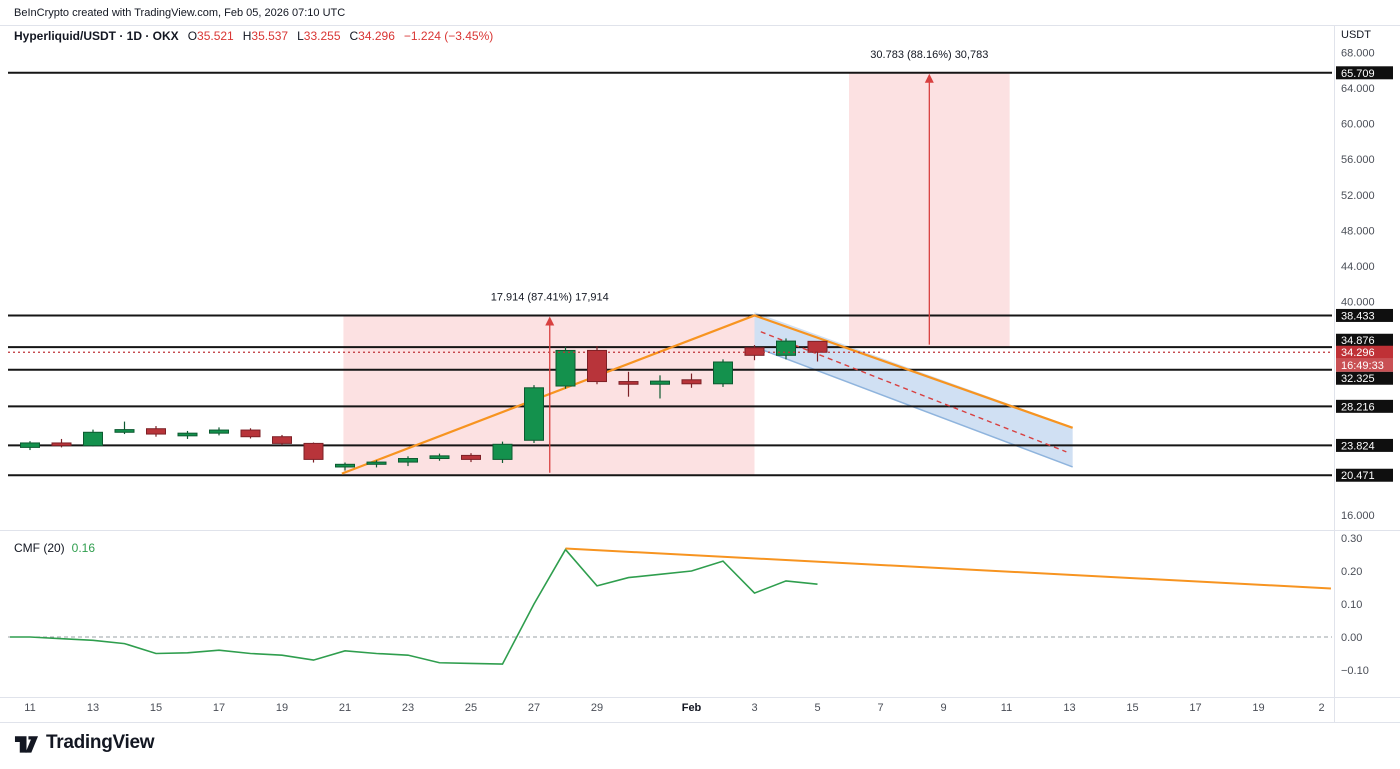  Describe the element at coordinates (1358, 407) in the screenshot. I see `level-badge-label: 28.216` at that location.